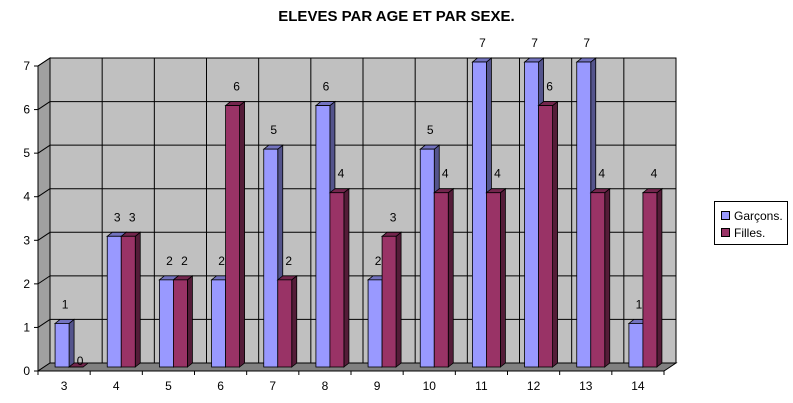  I want to click on x-tick-label: 11, so click(481, 386).